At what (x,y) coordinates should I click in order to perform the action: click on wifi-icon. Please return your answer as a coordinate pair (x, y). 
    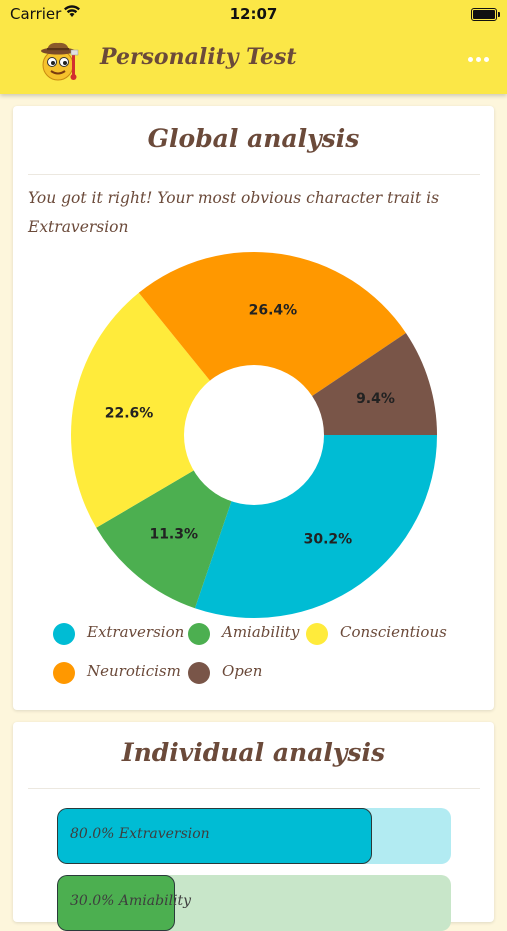
    Looking at the image, I should click on (72, 11).